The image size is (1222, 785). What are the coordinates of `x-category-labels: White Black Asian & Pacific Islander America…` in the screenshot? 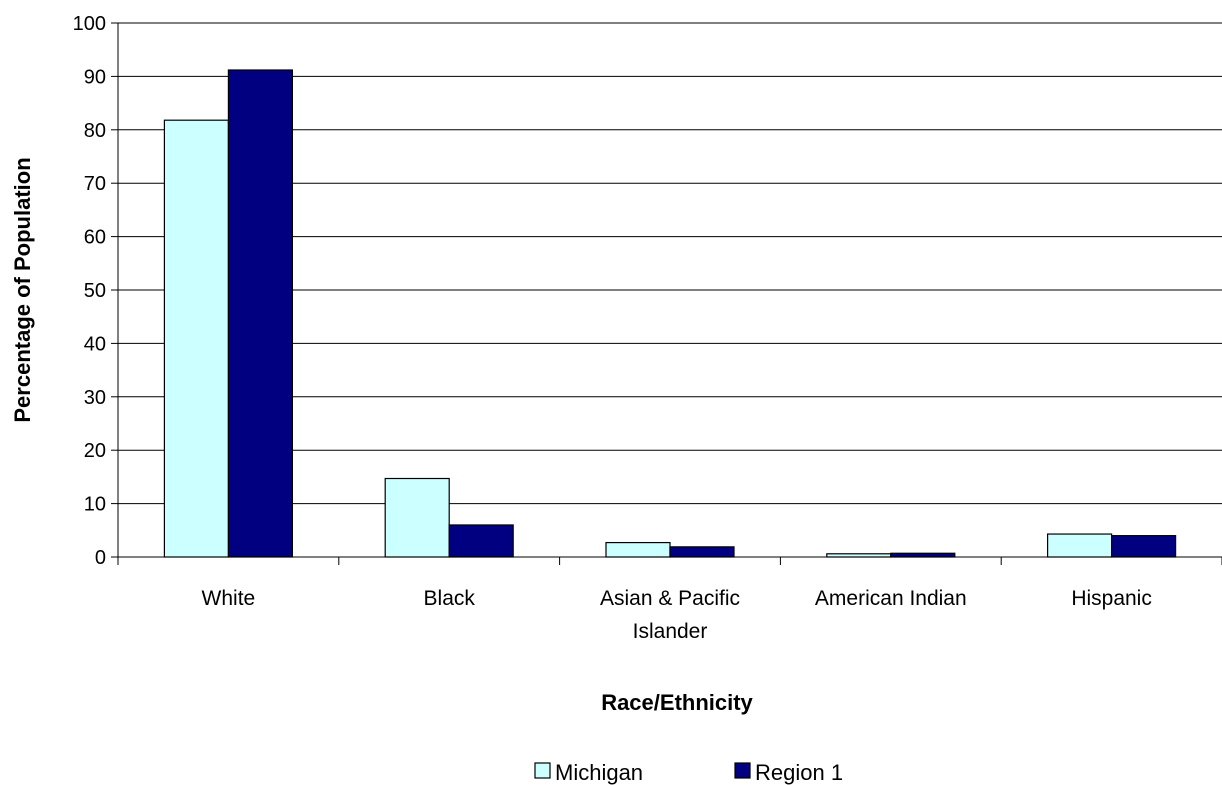 It's located at (677, 615).